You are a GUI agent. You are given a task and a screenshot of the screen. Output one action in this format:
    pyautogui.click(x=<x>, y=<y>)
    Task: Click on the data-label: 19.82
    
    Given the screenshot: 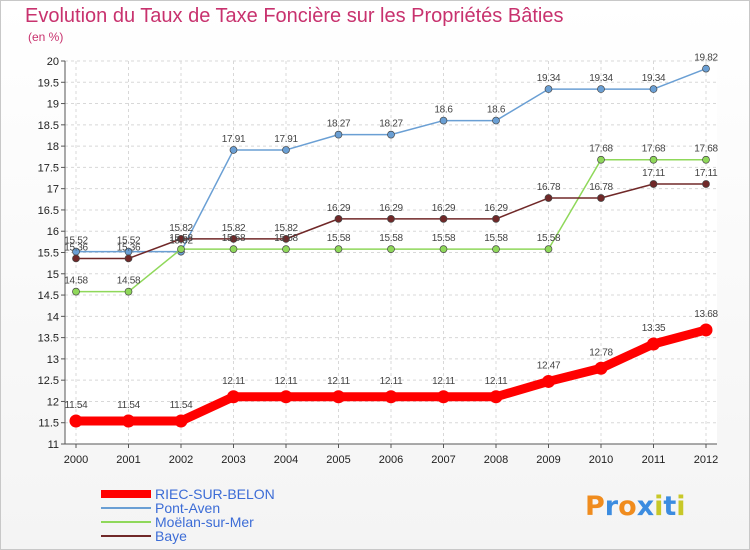 What is the action you would take?
    pyautogui.click(x=706, y=58)
    